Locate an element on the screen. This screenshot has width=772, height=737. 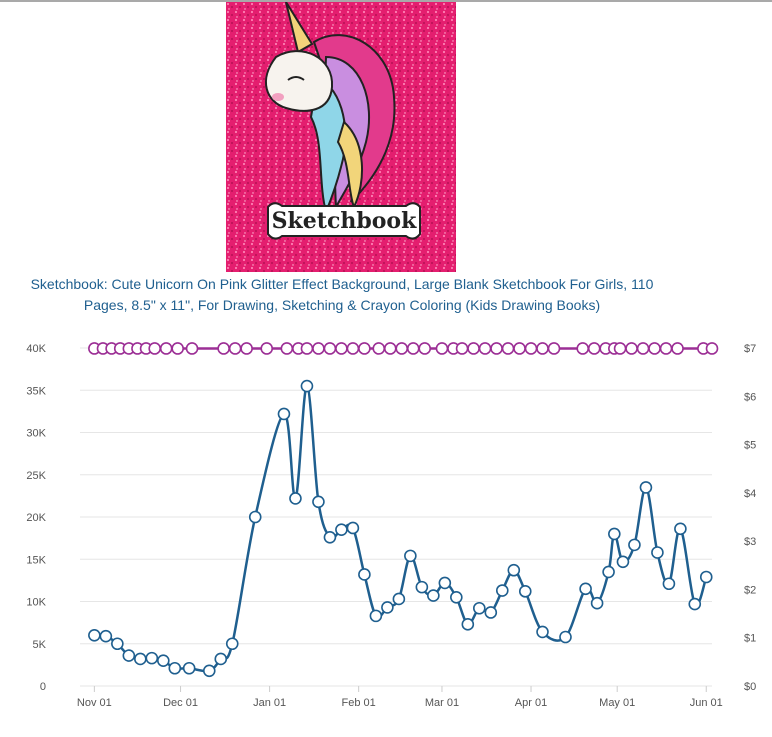
x-tick-label: Dec 01 is located at coordinates (180, 703).